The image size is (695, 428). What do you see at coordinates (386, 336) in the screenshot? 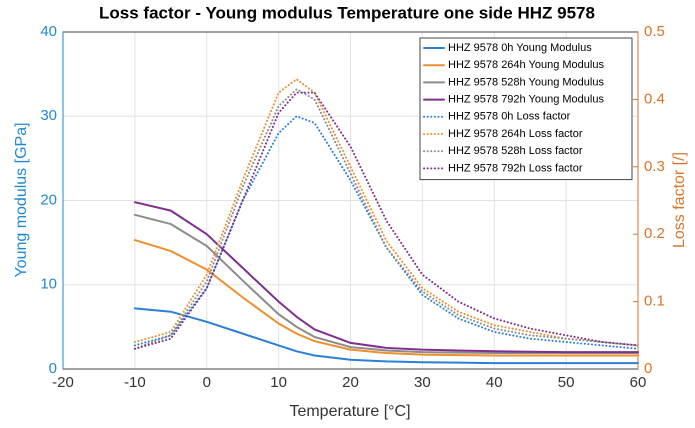
I see `series-line` at bounding box center [386, 336].